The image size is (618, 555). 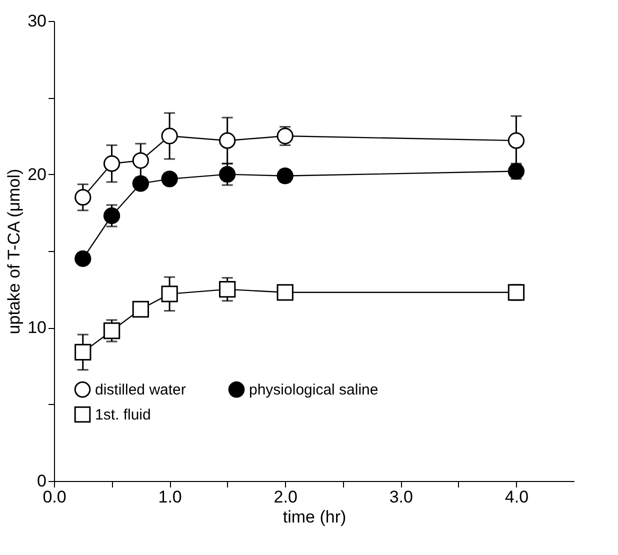 What do you see at coordinates (41, 481) in the screenshot?
I see `y-tick-label: 0` at bounding box center [41, 481].